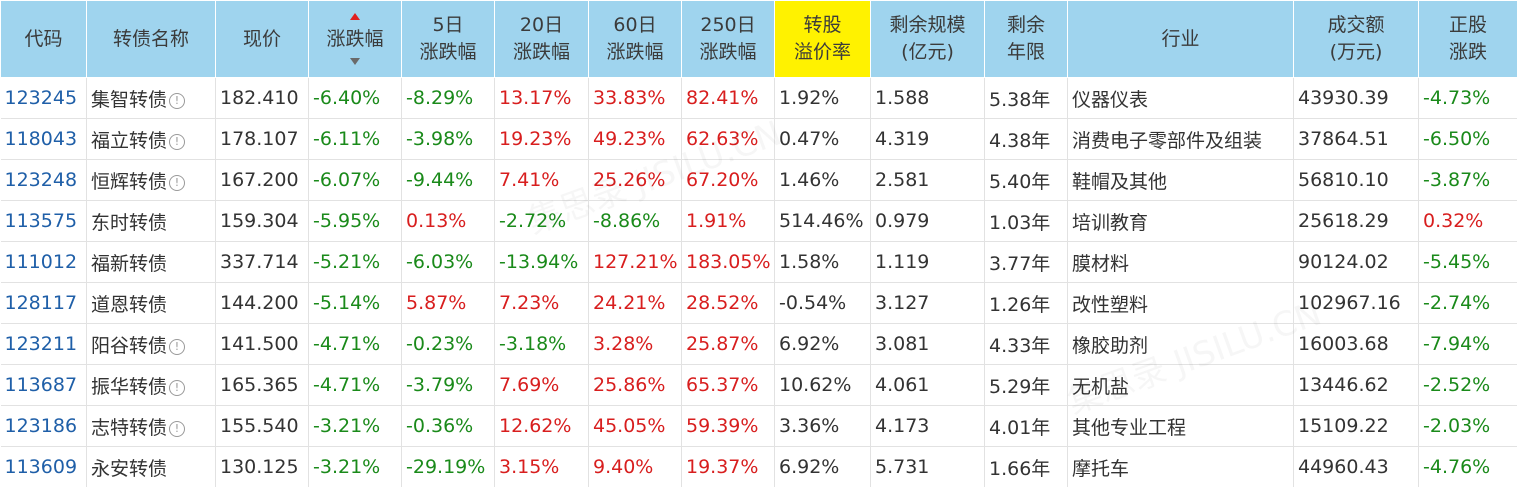  Describe the element at coordinates (1110, 304) in the screenshot. I see `industry-cell-text: 改性塑料` at that location.